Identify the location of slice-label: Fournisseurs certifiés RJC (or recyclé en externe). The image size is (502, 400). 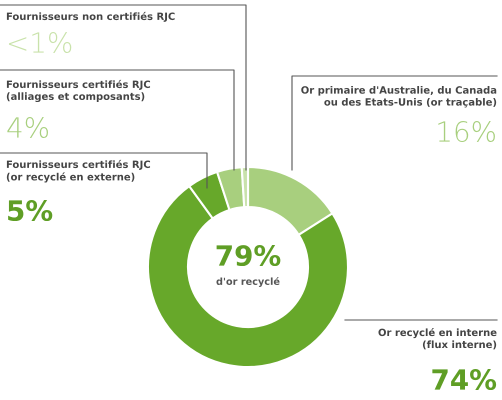
(78, 171).